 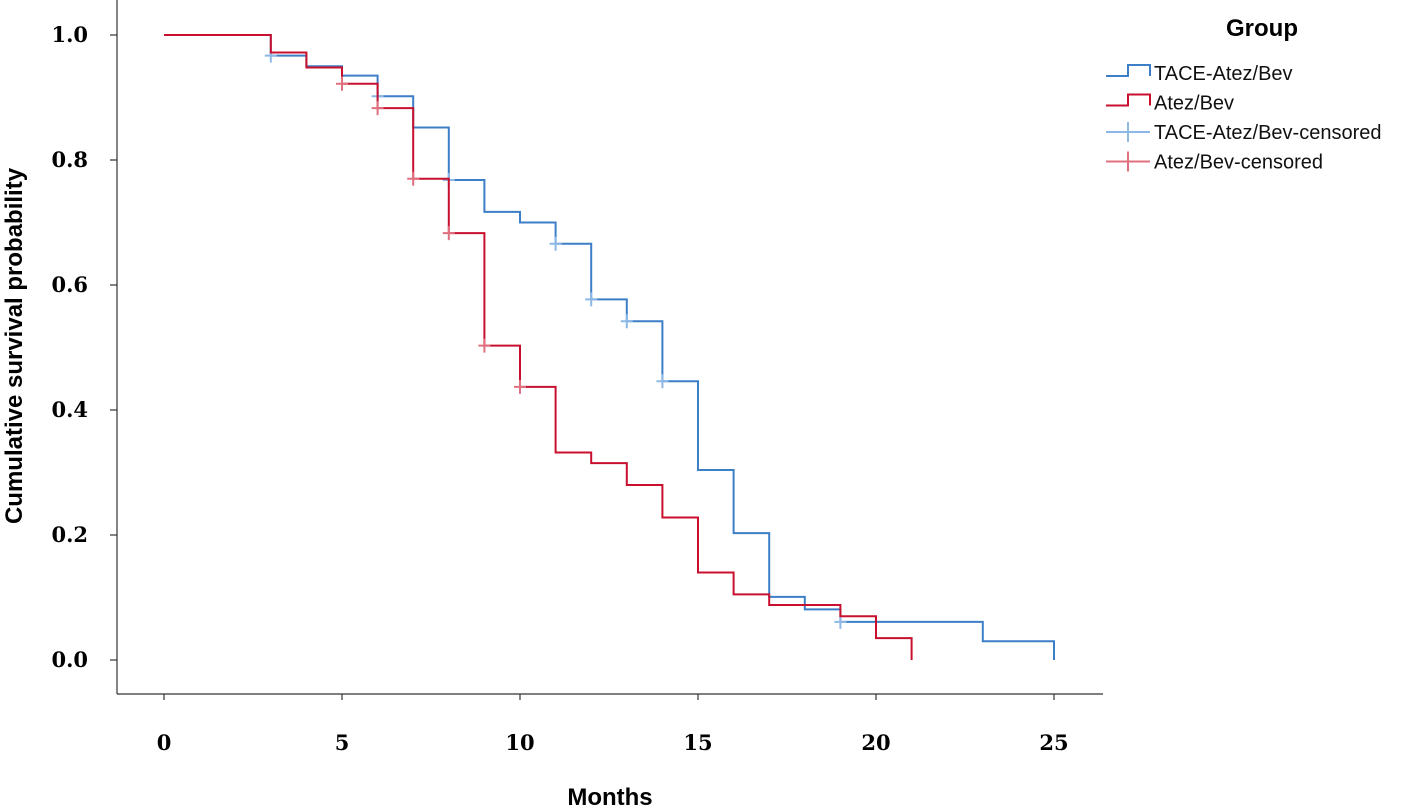 I want to click on x-tick-label: 0, so click(x=164, y=742).